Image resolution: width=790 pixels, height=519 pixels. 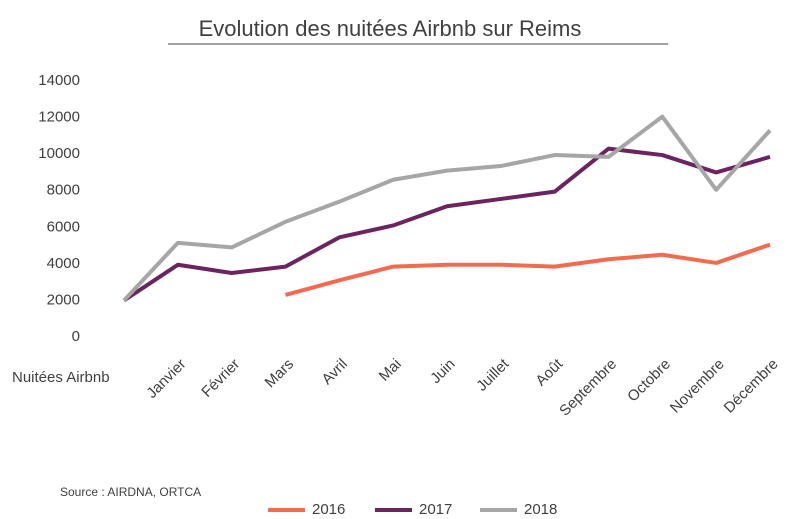 What do you see at coordinates (335, 372) in the screenshot?
I see `x-tick-label: Avril` at bounding box center [335, 372].